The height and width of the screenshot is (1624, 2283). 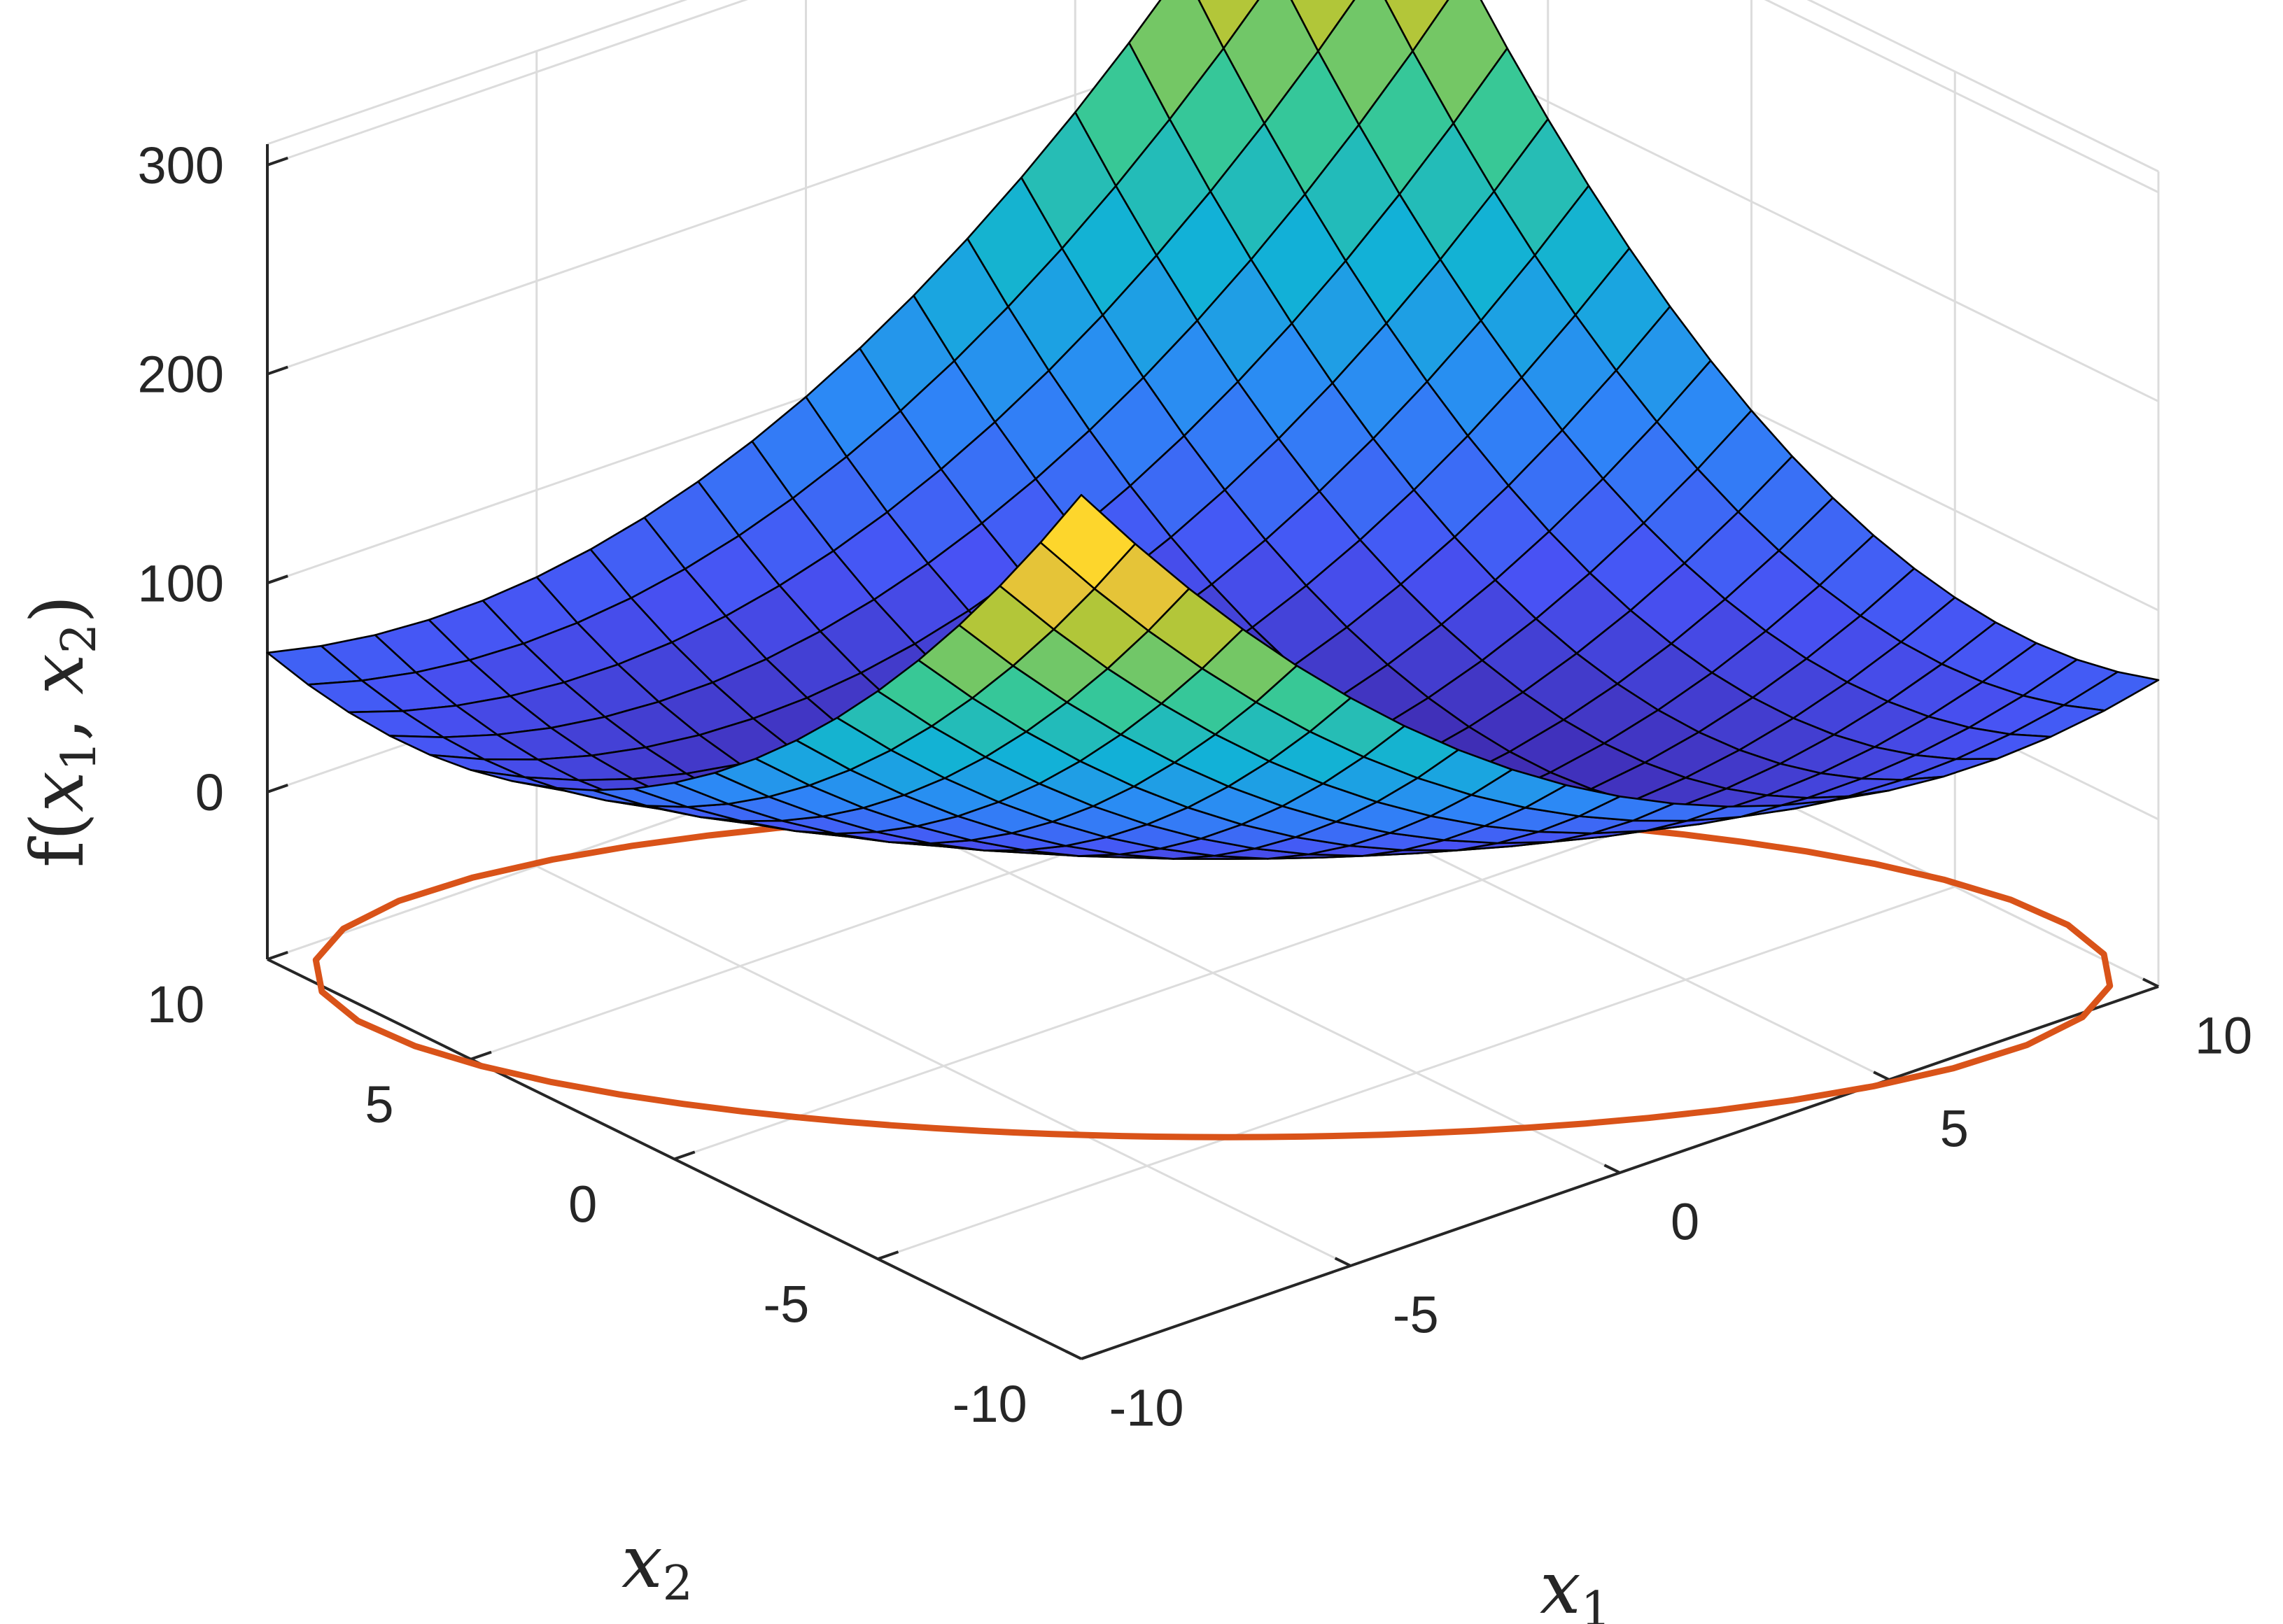 What do you see at coordinates (1416, 1315) in the screenshot?
I see `x1-tick-label: -5` at bounding box center [1416, 1315].